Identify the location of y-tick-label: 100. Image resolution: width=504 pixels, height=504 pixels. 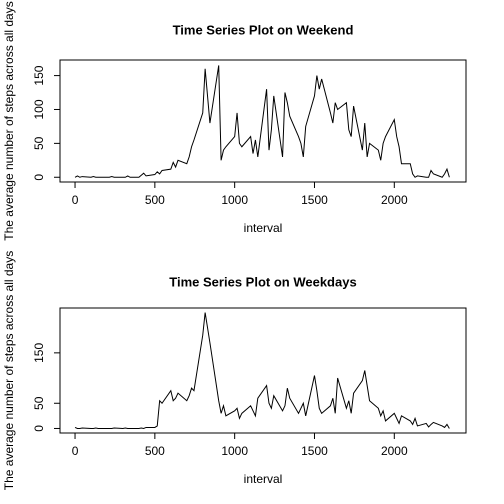
(39, 109).